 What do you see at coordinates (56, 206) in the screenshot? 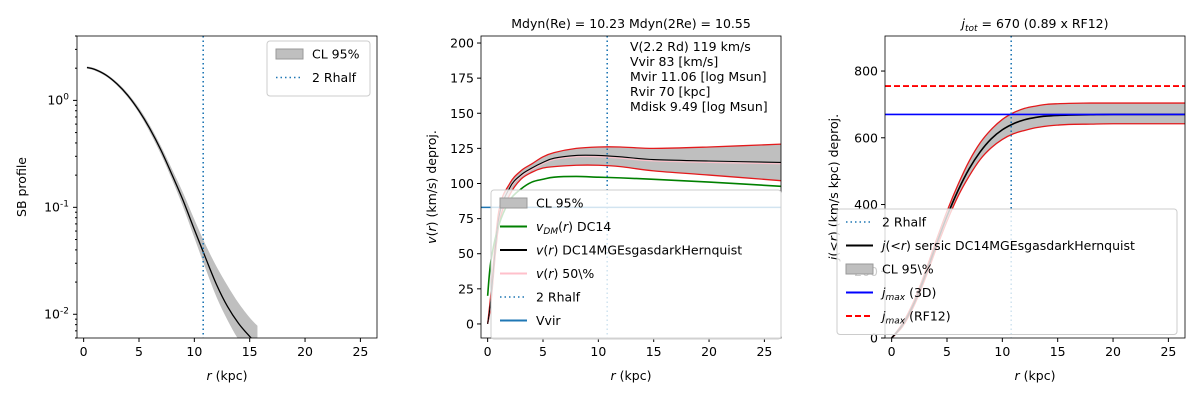
I see `y-tick-label: 10-1` at bounding box center [56, 206].